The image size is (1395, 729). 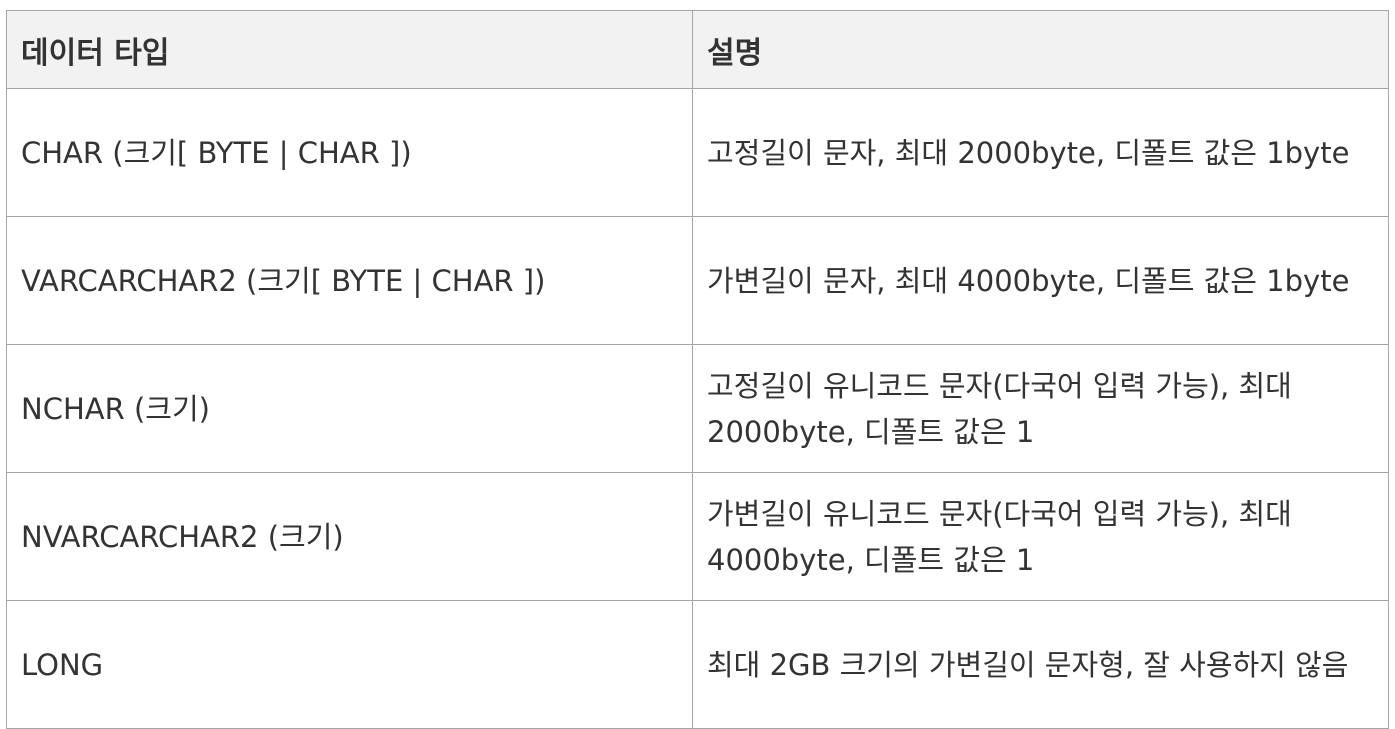 I want to click on cell-data-type: LONG, so click(x=349, y=664).